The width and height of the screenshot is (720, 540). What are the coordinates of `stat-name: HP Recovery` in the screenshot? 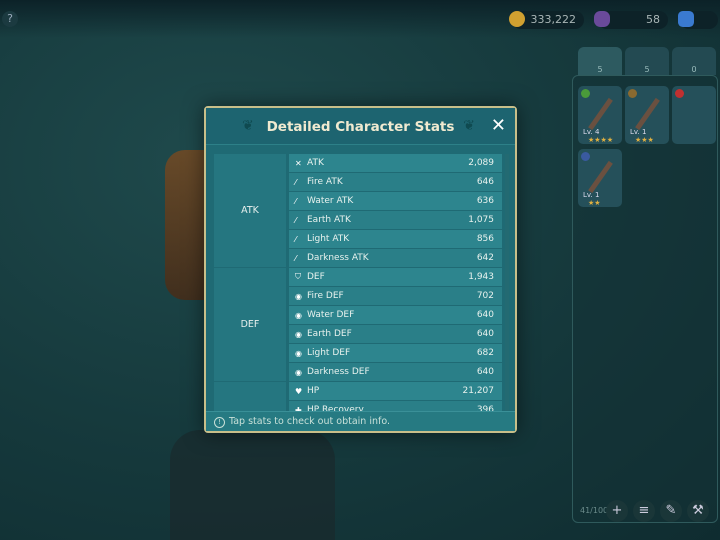 It's located at (335, 408).